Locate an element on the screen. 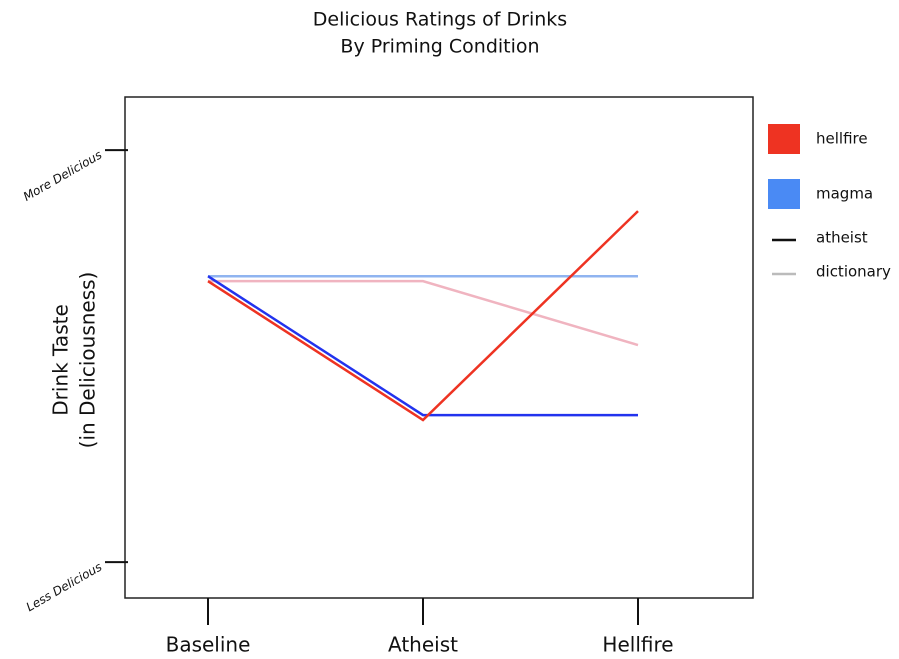 The height and width of the screenshot is (659, 899). legend-label: dictionary is located at coordinates (853, 272).